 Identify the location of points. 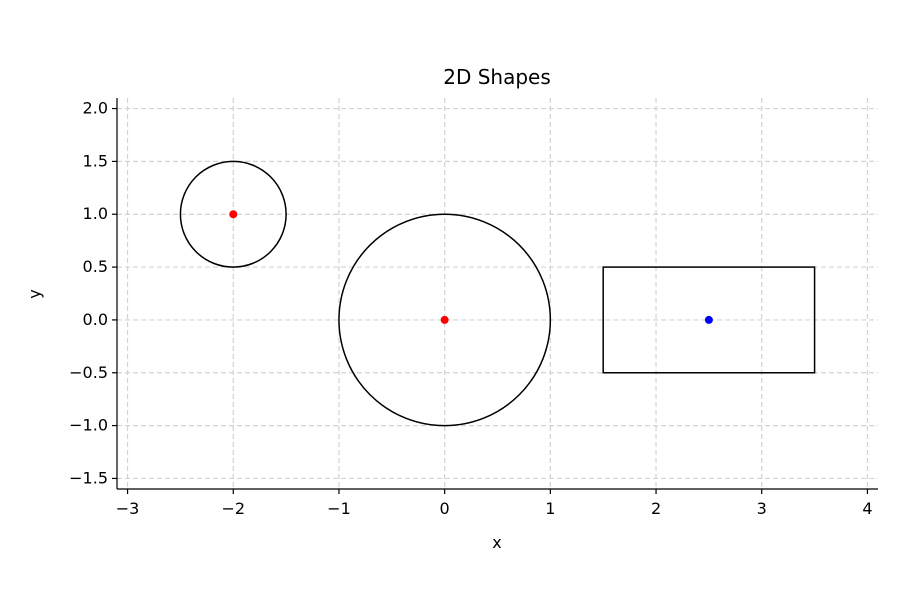
(471, 267).